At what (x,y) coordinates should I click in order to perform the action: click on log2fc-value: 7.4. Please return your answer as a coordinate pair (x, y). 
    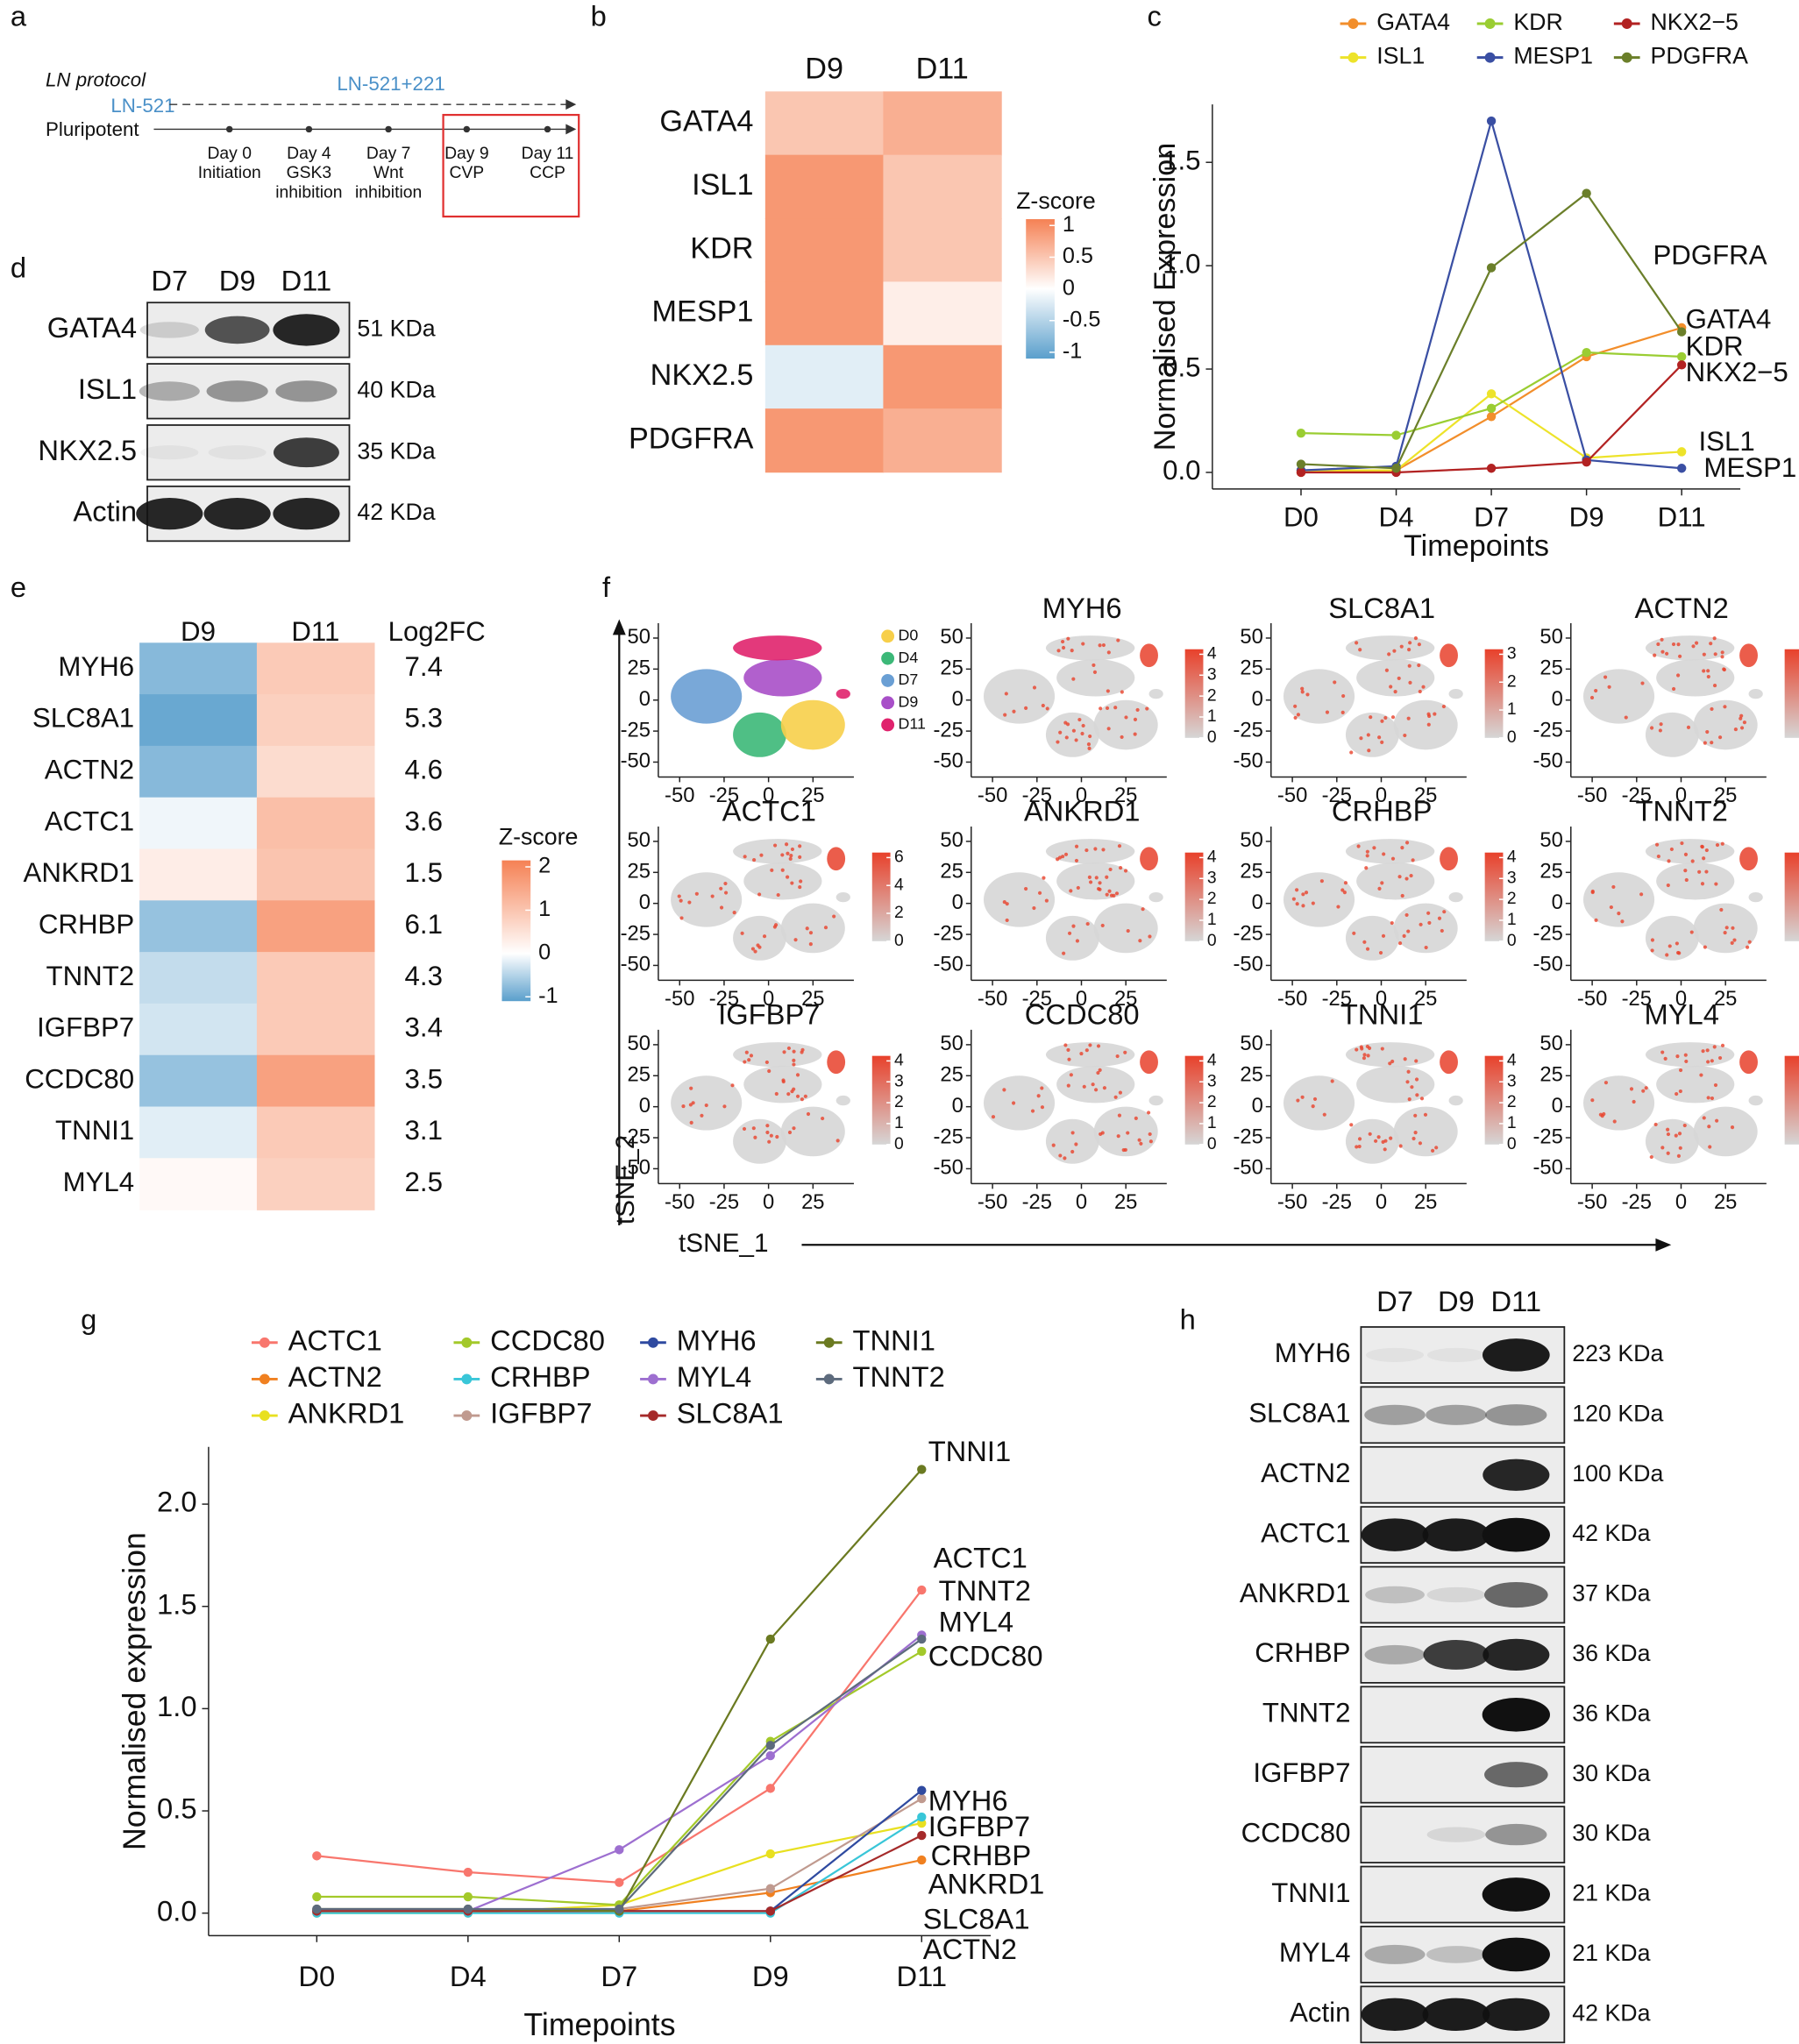
    Looking at the image, I should click on (424, 666).